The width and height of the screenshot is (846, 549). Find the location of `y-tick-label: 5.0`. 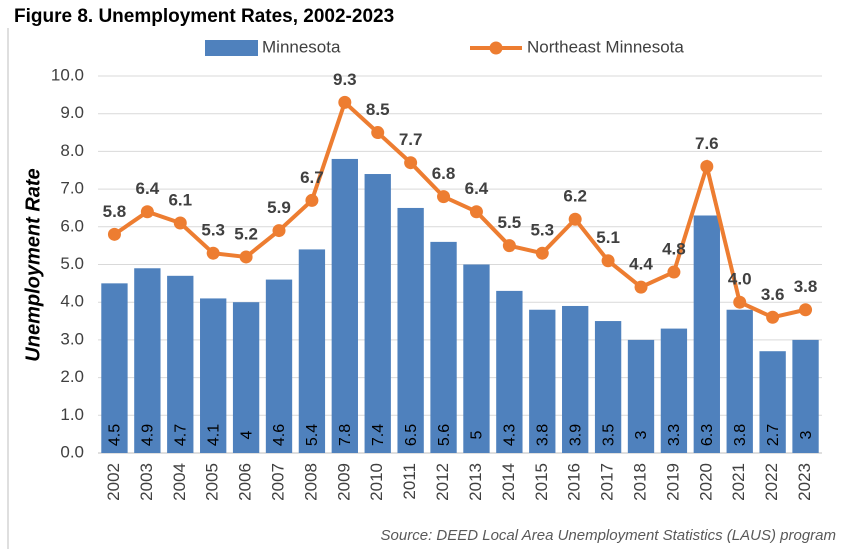

y-tick-label: 5.0 is located at coordinates (72, 263).